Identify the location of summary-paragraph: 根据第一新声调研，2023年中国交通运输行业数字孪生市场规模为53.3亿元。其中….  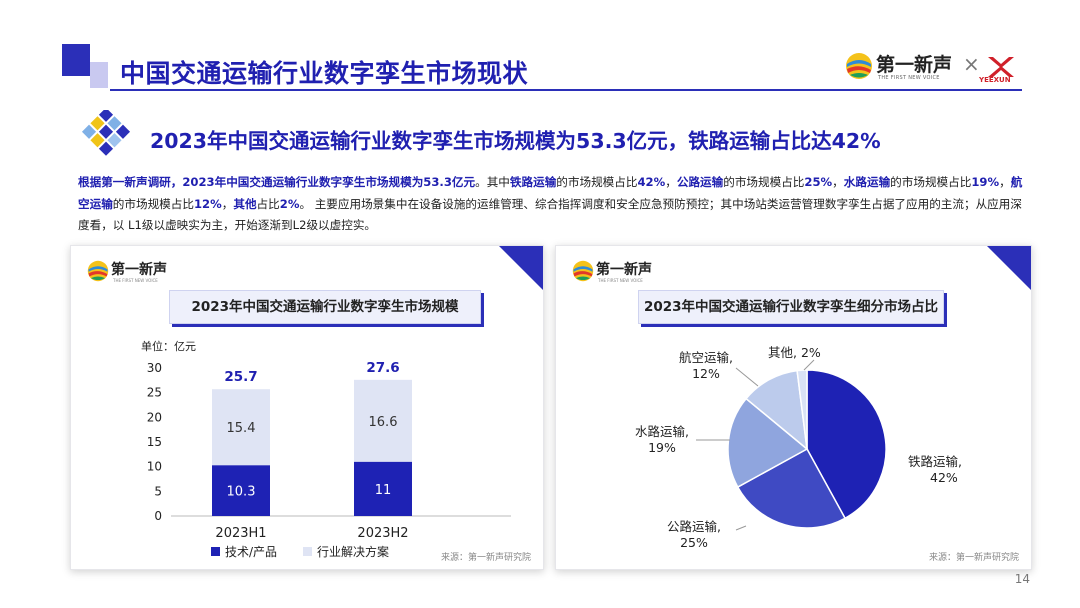
(551, 204).